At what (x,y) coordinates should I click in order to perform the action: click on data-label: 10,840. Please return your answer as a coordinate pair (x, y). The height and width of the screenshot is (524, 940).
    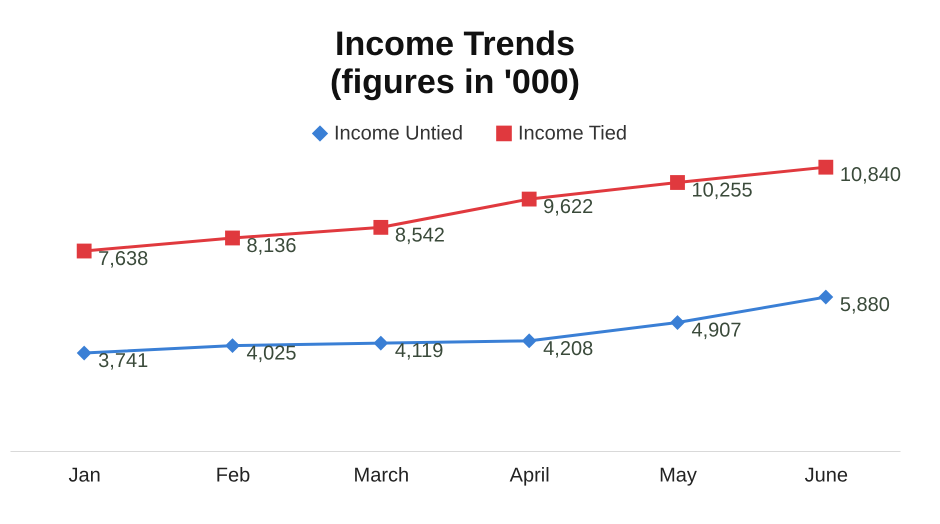
    Looking at the image, I should click on (871, 175).